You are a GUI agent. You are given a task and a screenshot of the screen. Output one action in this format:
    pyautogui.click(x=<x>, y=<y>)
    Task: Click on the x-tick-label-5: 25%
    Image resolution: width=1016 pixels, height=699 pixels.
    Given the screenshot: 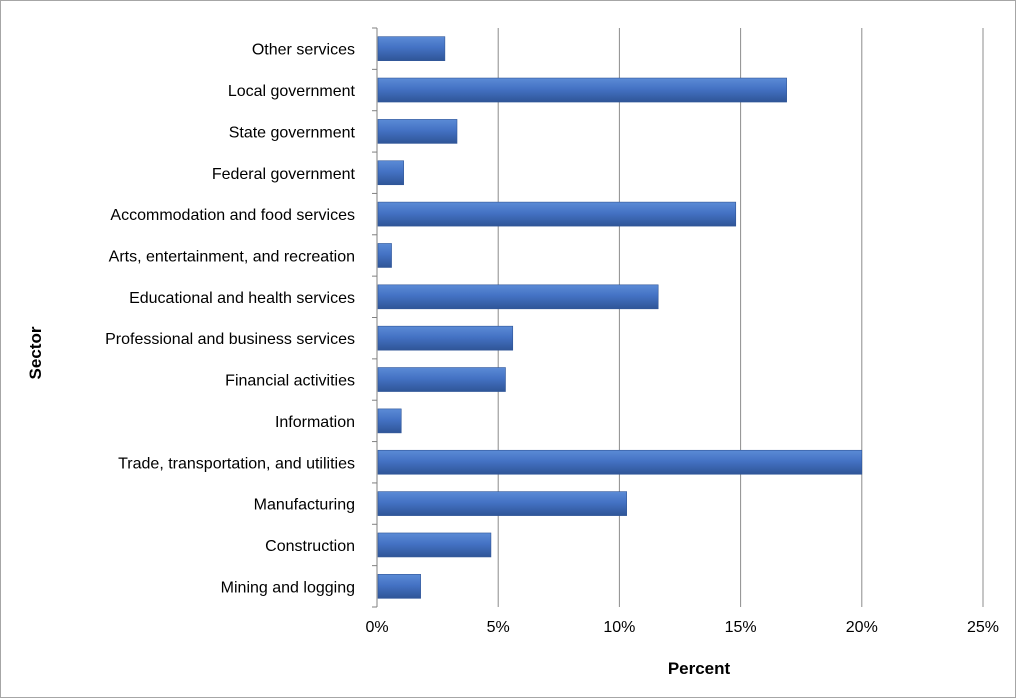 What is the action you would take?
    pyautogui.click(x=983, y=627)
    